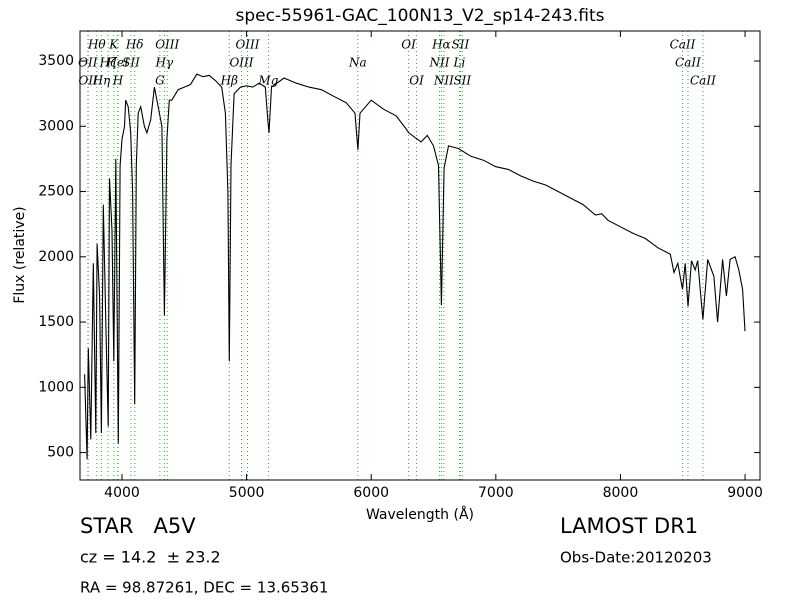 The height and width of the screenshot is (600, 800). What do you see at coordinates (629, 526) in the screenshot?
I see `survey: LAMOST DR1` at bounding box center [629, 526].